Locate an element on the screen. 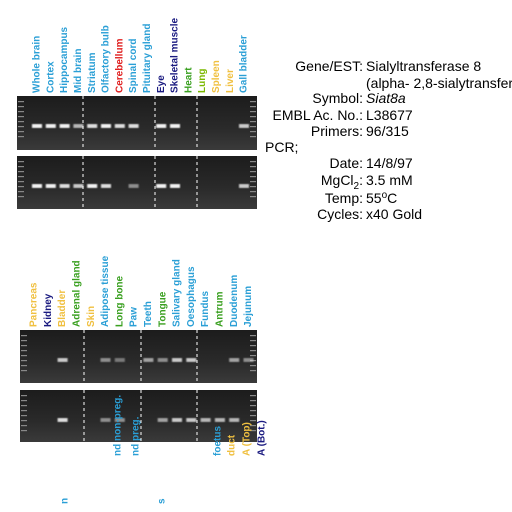  value-text: 14/8/97 is located at coordinates (389, 163).